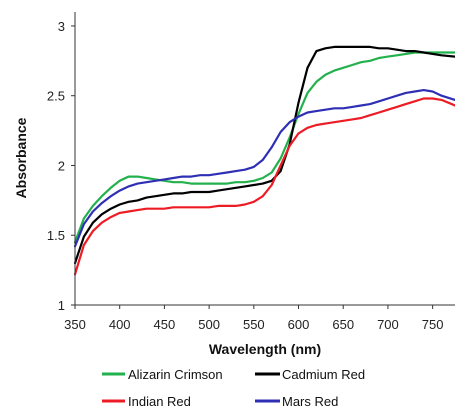  I want to click on x-tick-label: 650, so click(343, 324).